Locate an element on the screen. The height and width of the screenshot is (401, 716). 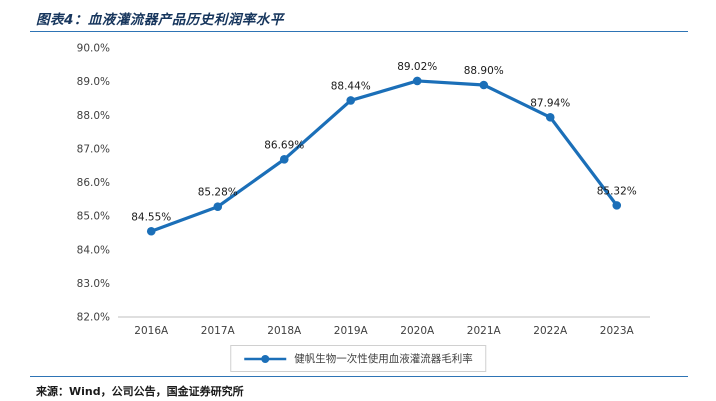
data-label: 85.32% is located at coordinates (617, 191).